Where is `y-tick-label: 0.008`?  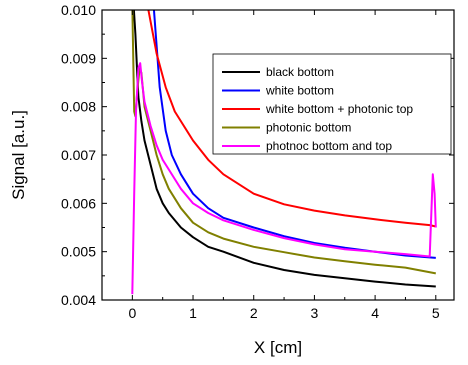 y-tick-label: 0.008 is located at coordinates (78, 107).